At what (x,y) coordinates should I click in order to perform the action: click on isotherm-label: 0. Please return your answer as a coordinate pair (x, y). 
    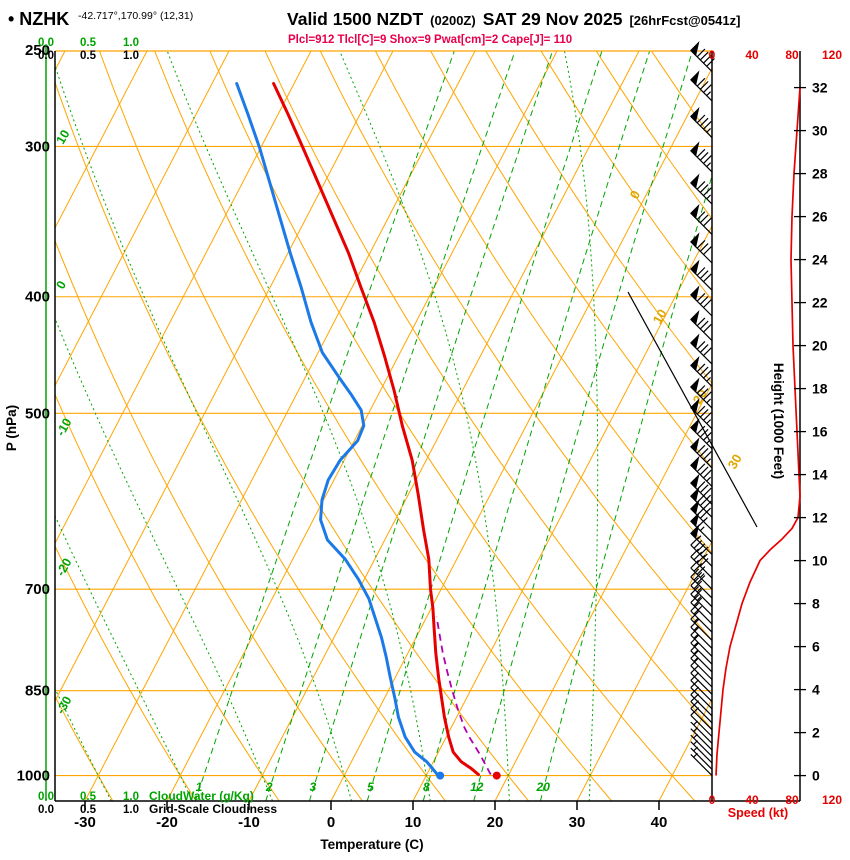
    Looking at the image, I should click on (635, 195).